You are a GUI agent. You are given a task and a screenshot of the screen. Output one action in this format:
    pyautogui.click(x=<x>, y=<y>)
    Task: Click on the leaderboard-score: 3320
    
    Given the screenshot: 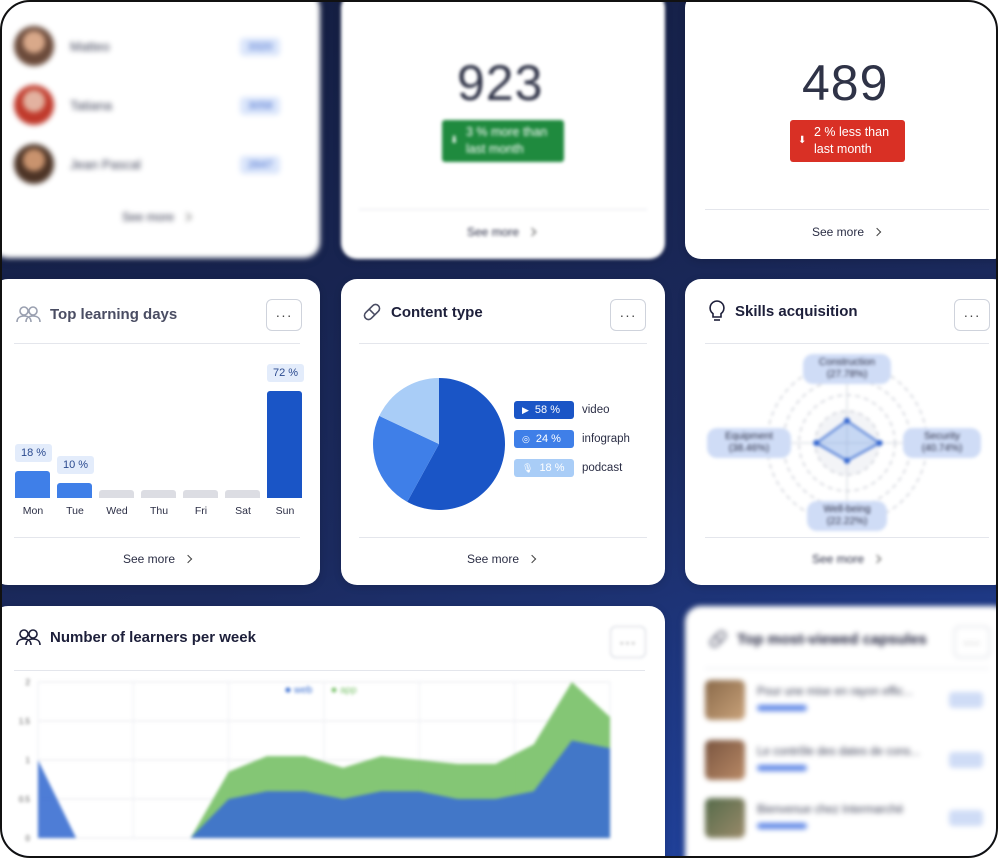 What is the action you would take?
    pyautogui.click(x=260, y=47)
    